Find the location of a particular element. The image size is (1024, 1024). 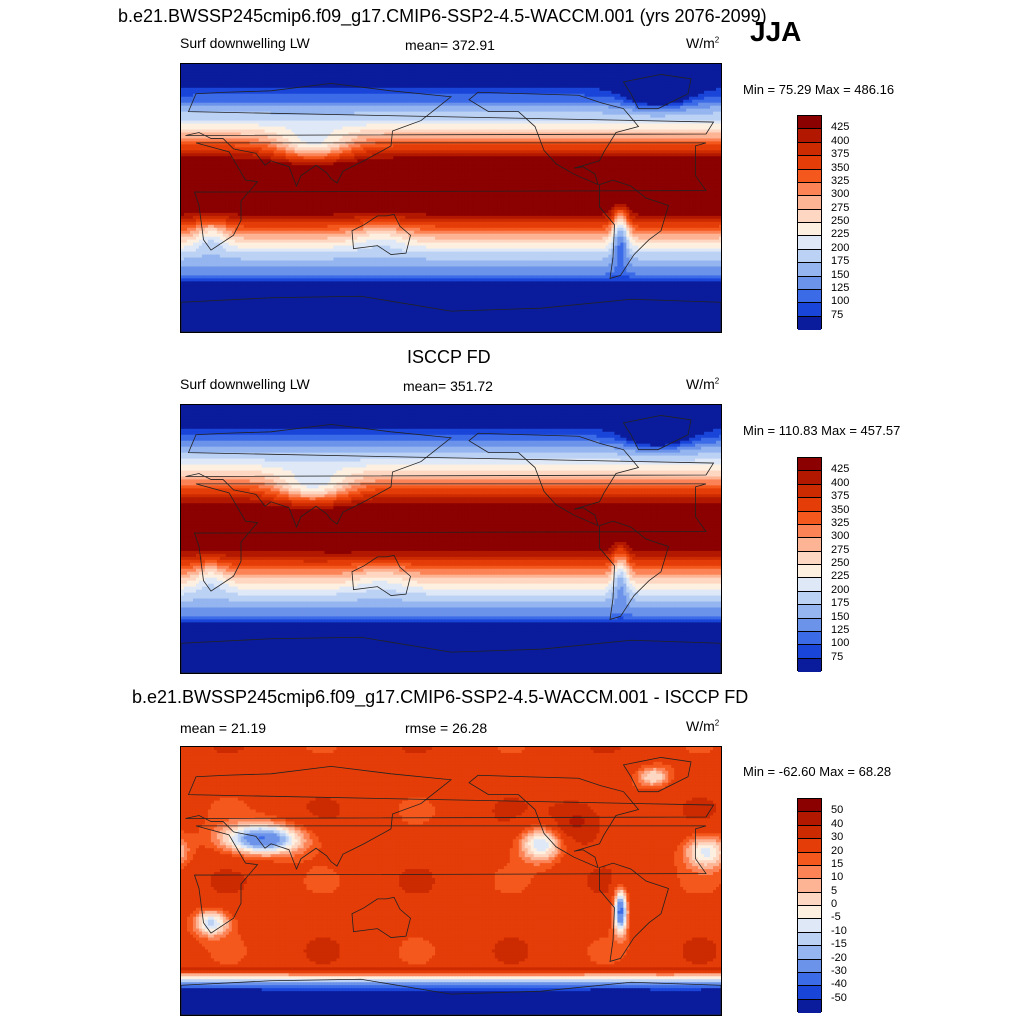

panel2-mean-label: mean= 351.72 is located at coordinates (448, 386).